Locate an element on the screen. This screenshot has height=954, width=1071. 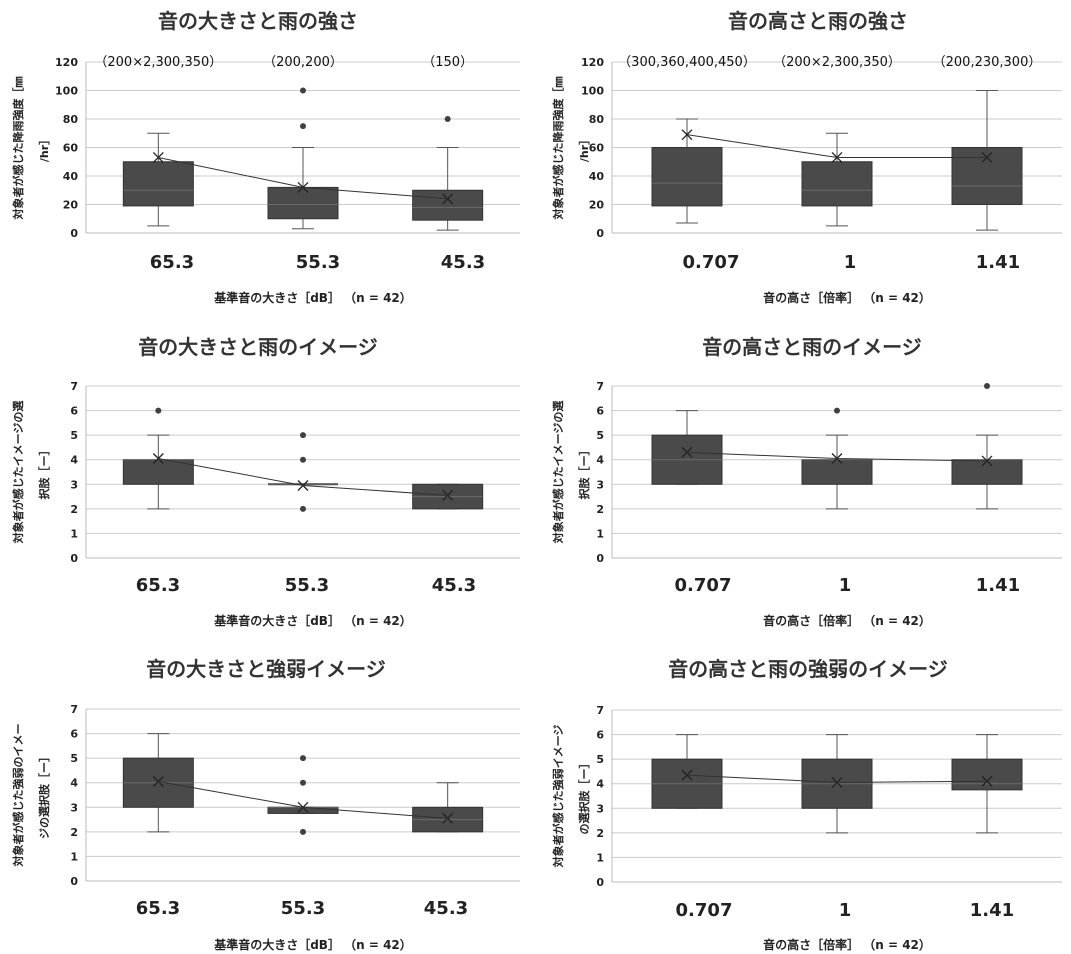
x-category-label: 1.41 is located at coordinates (992, 910).